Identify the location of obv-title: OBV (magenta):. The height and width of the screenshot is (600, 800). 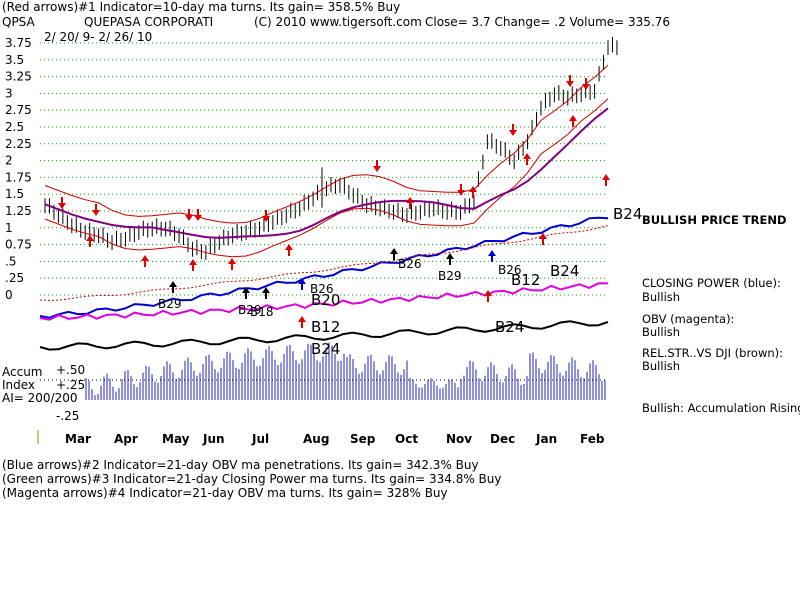
(688, 319).